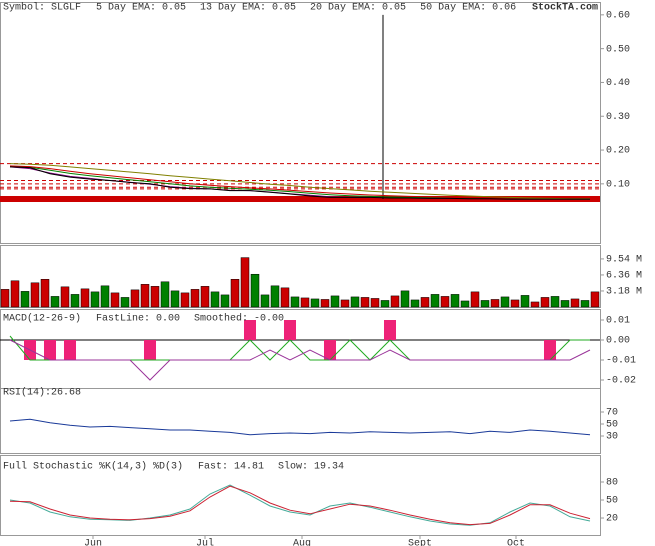  I want to click on x-tick-label: Oct, so click(516, 542).